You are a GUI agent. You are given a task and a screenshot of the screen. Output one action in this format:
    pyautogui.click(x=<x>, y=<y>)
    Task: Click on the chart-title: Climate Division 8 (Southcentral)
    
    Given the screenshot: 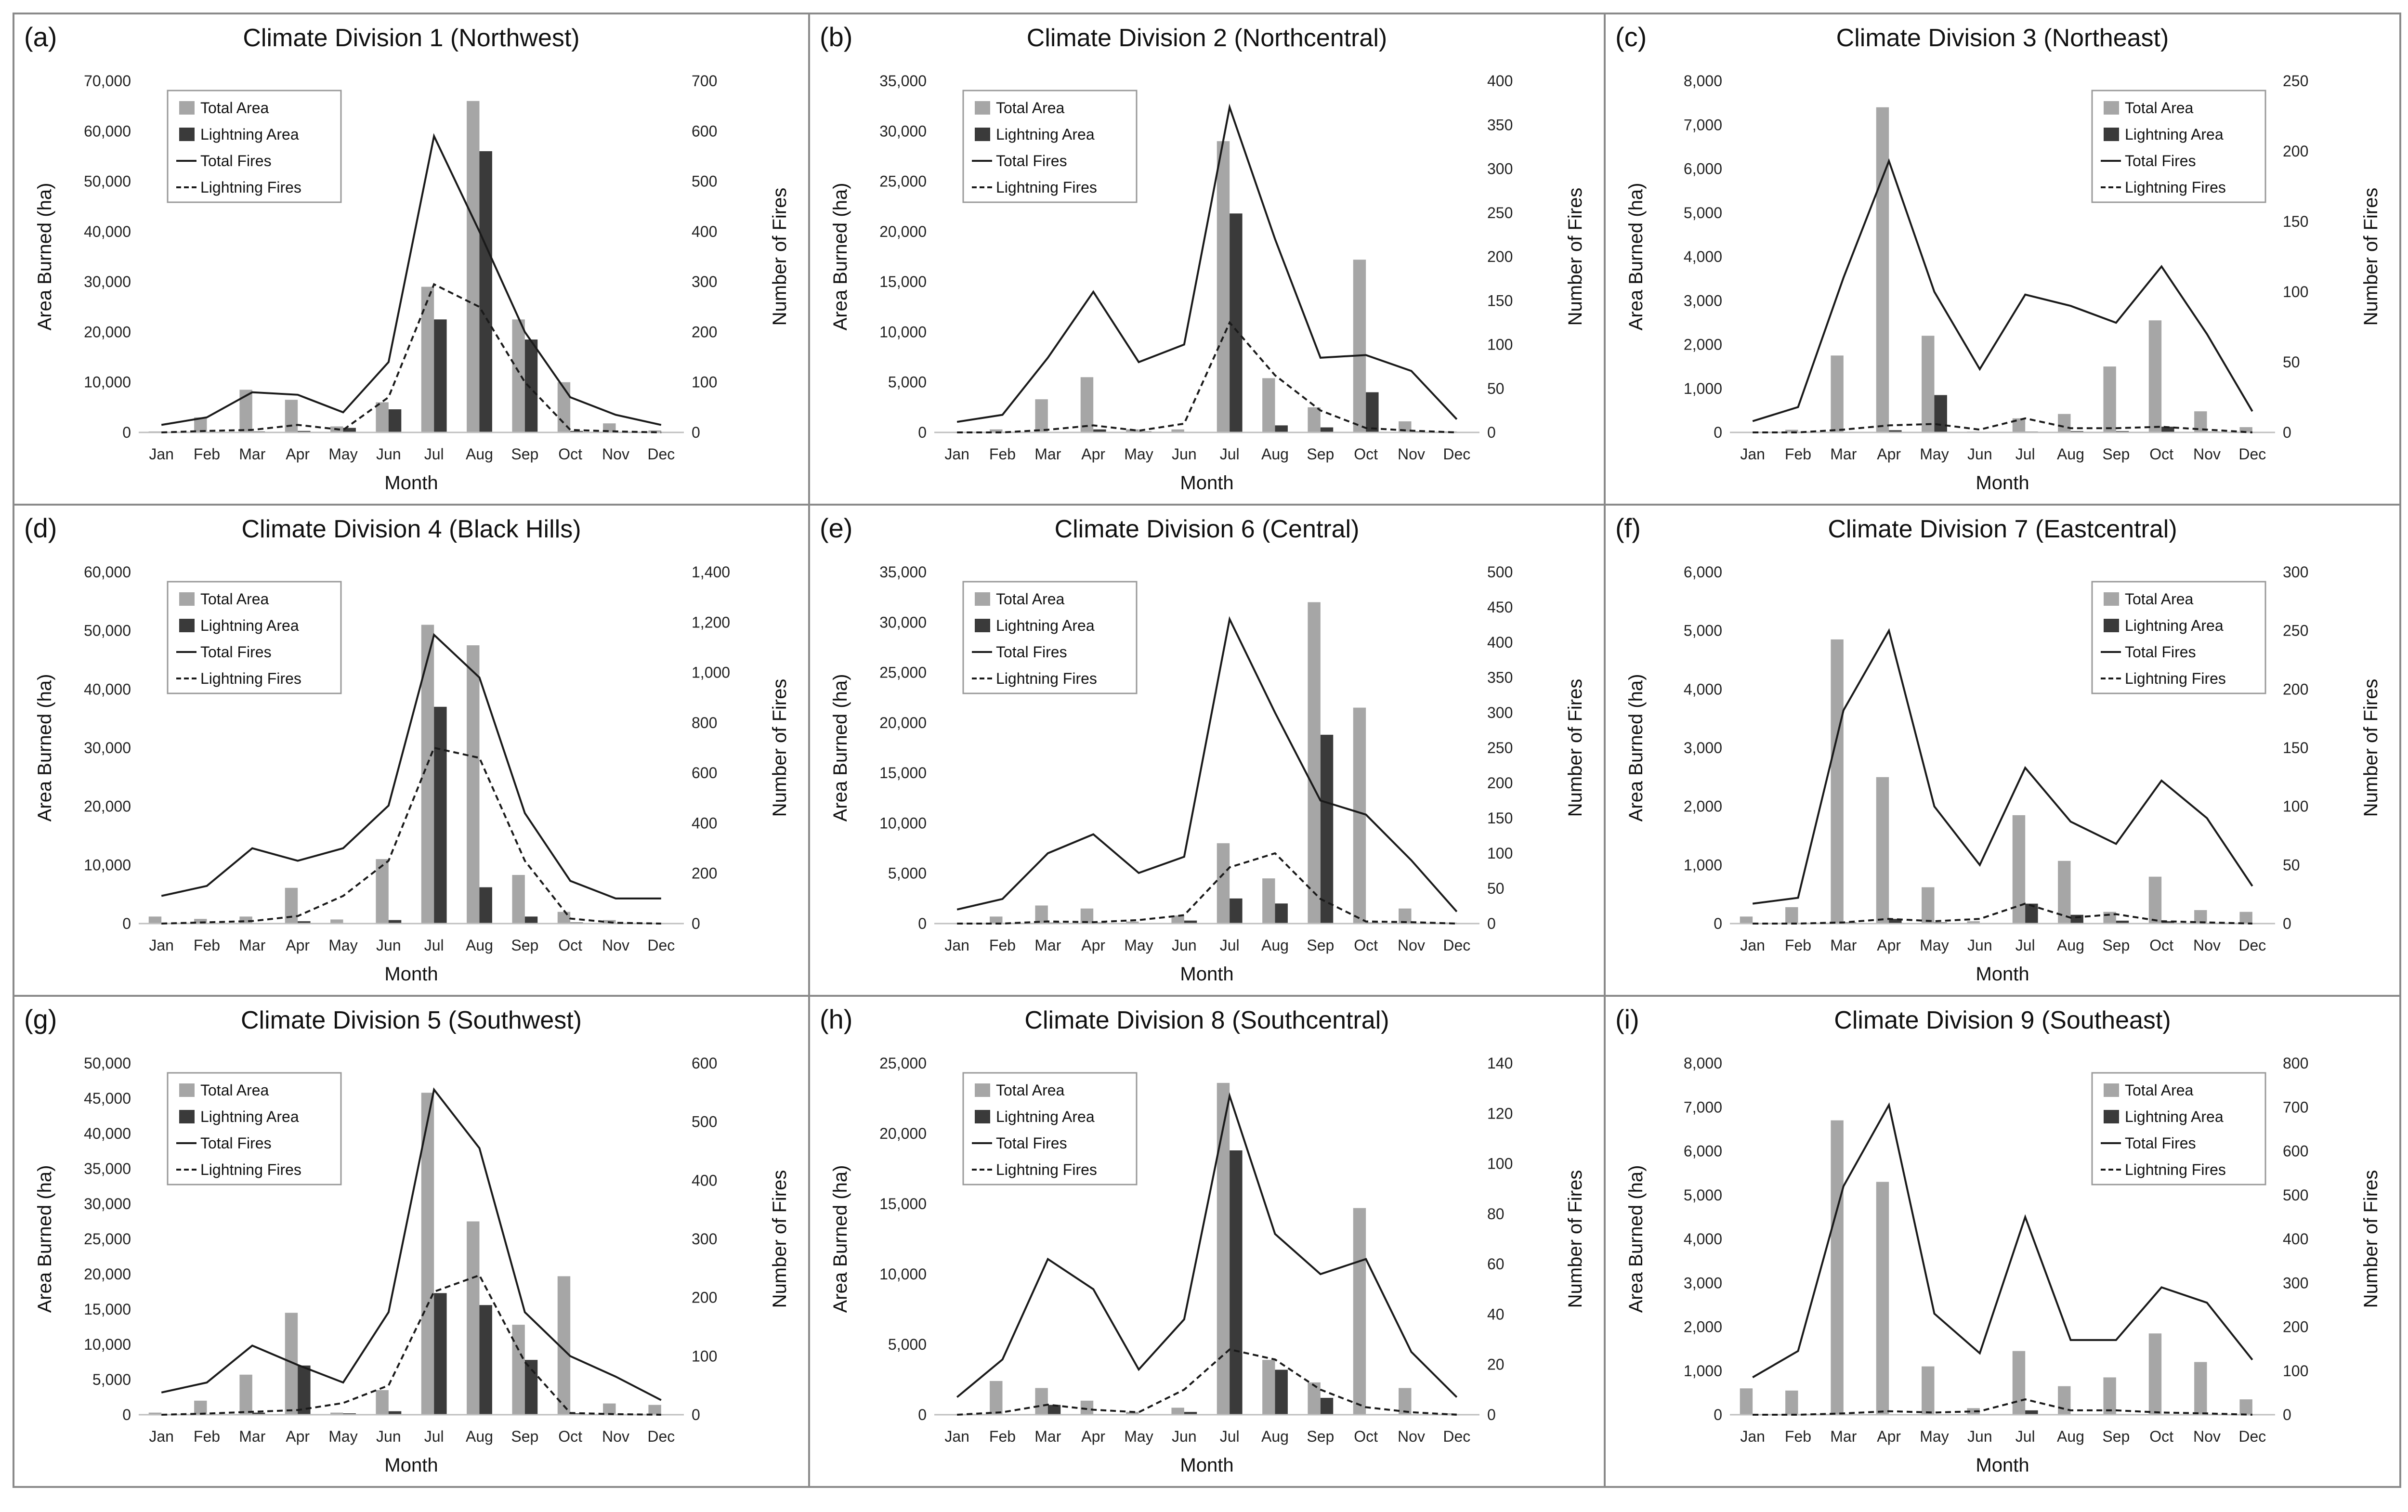 What is the action you would take?
    pyautogui.click(x=1206, y=1020)
    